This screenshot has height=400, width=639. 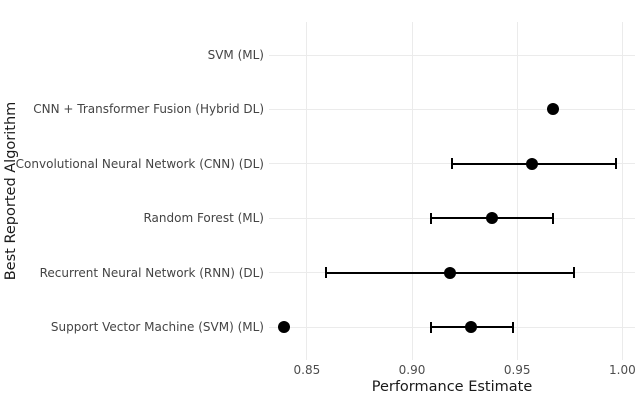 What do you see at coordinates (412, 370) in the screenshot?
I see `x-tick-label: 0.90` at bounding box center [412, 370].